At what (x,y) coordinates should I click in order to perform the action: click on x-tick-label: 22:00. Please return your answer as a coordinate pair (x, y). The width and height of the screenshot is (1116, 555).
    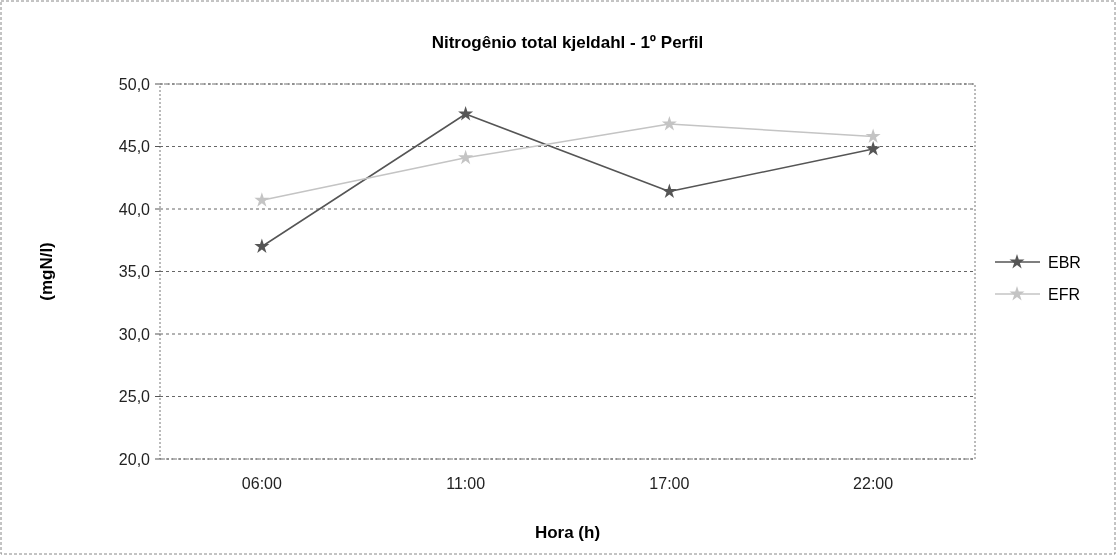
    Looking at the image, I should click on (873, 483).